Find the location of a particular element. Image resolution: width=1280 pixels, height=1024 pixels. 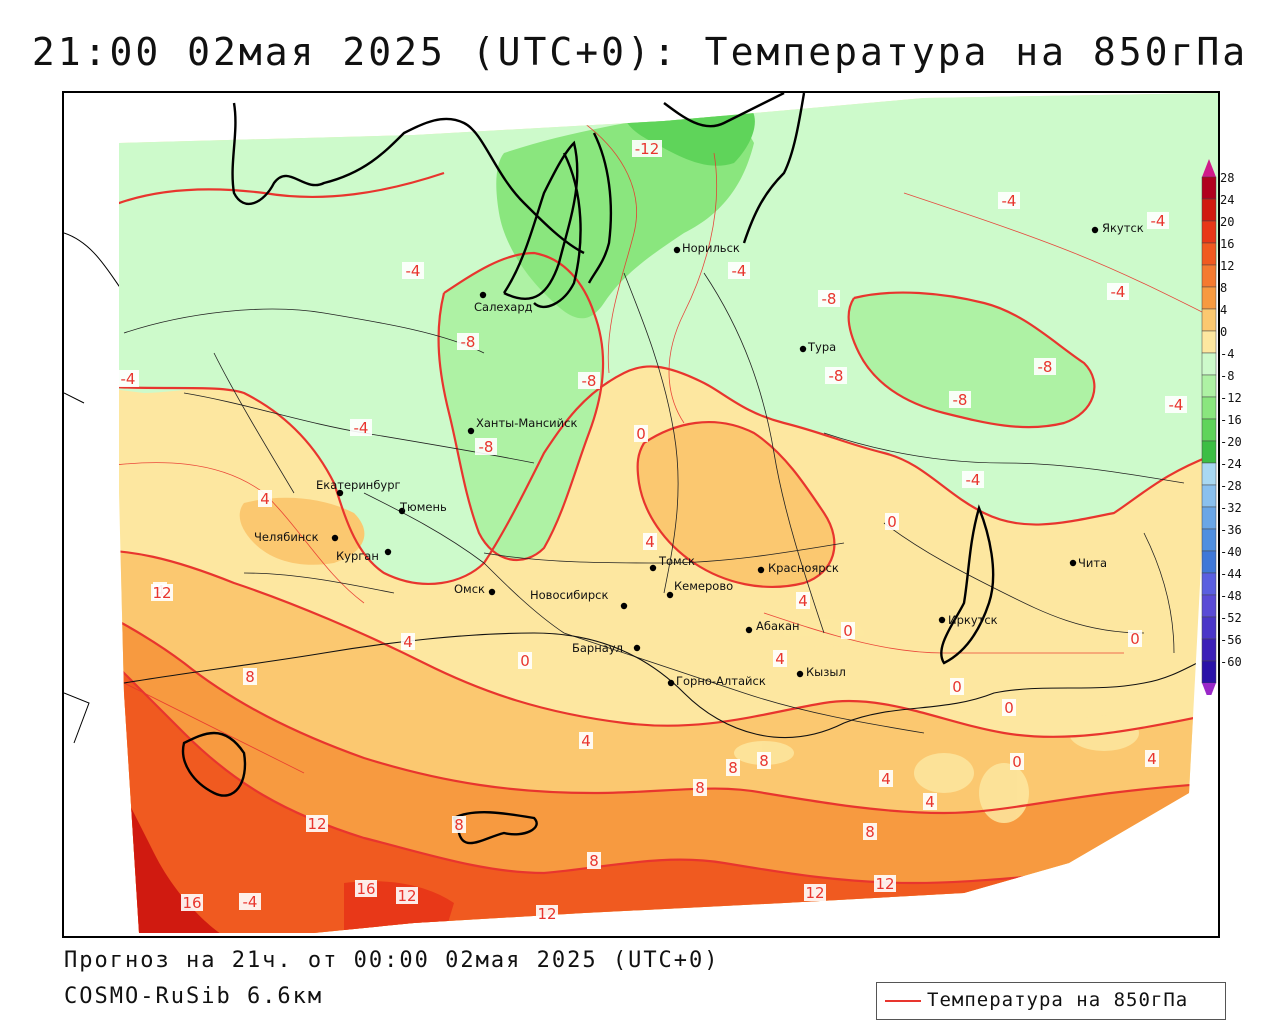

city-label: Тура is located at coordinates (821, 347).